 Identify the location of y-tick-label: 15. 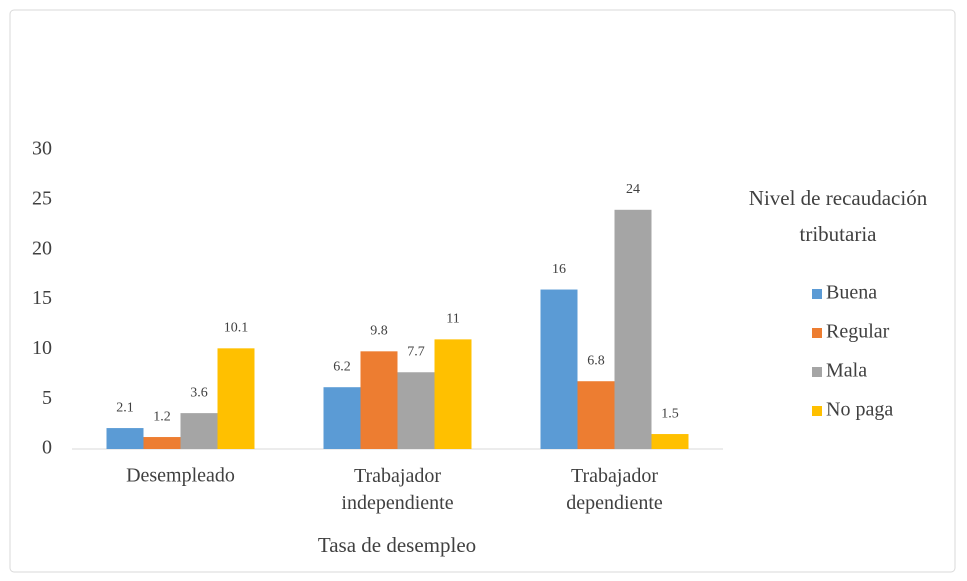
(42, 298).